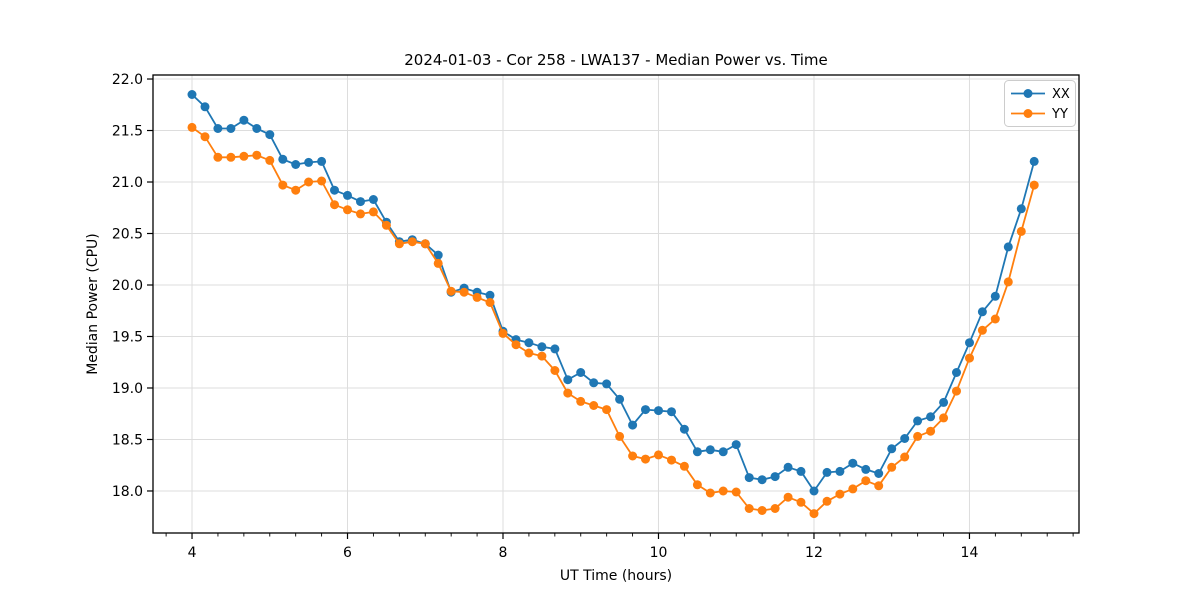 The width and height of the screenshot is (1200, 604). I want to click on y-tick-label: 18.5, so click(127, 440).